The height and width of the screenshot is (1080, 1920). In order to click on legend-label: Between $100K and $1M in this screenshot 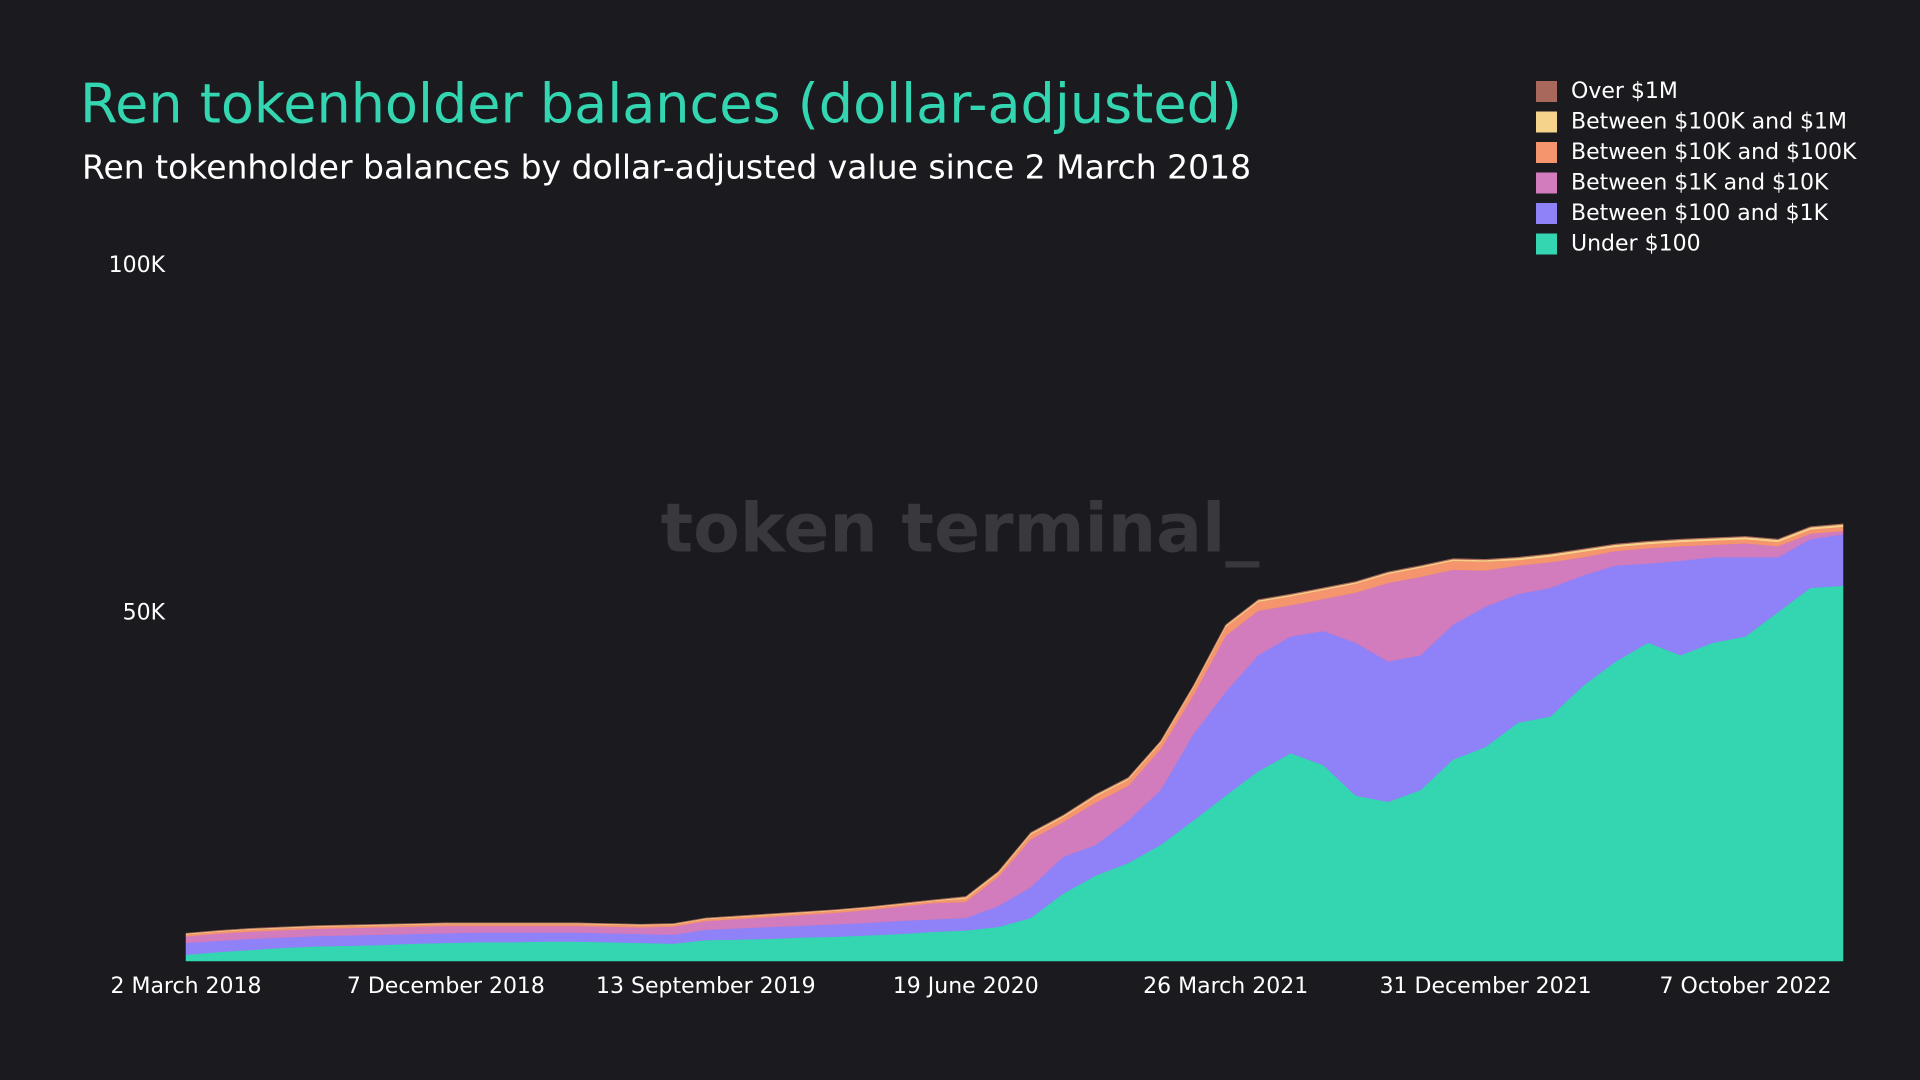, I will do `click(1709, 122)`.